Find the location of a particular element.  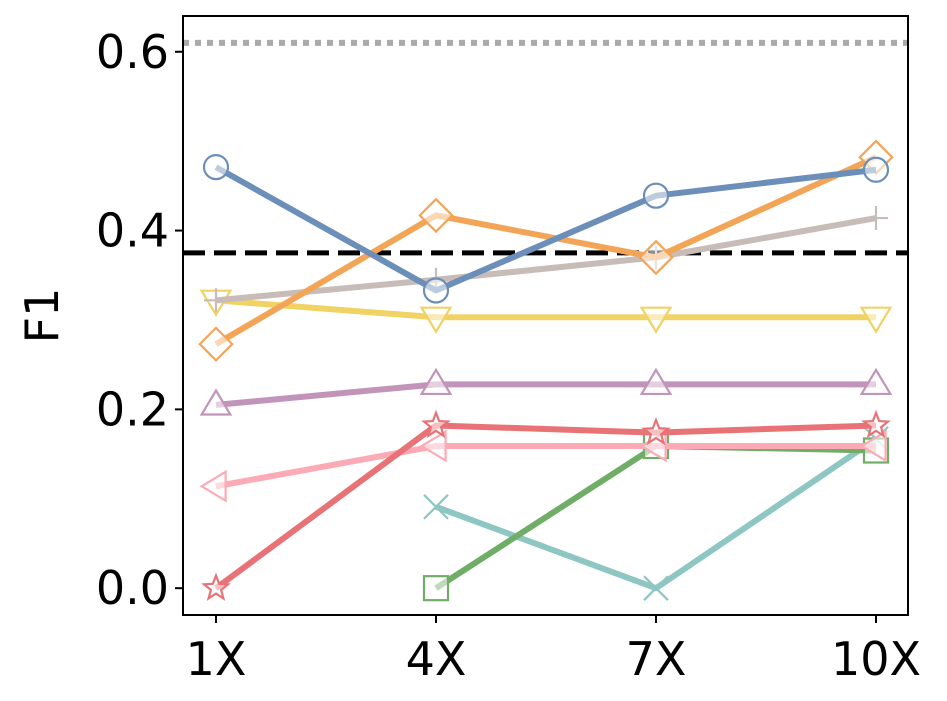

x-axis: 1X 4X 7X 10X is located at coordinates (553, 650).